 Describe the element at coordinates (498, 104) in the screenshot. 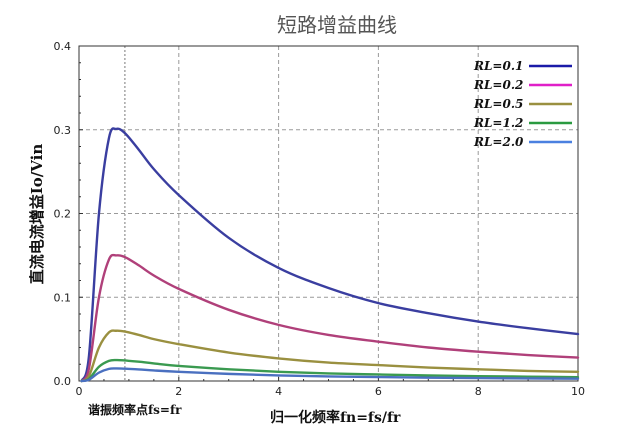

I see `legend-label-3: RL=0.5` at that location.